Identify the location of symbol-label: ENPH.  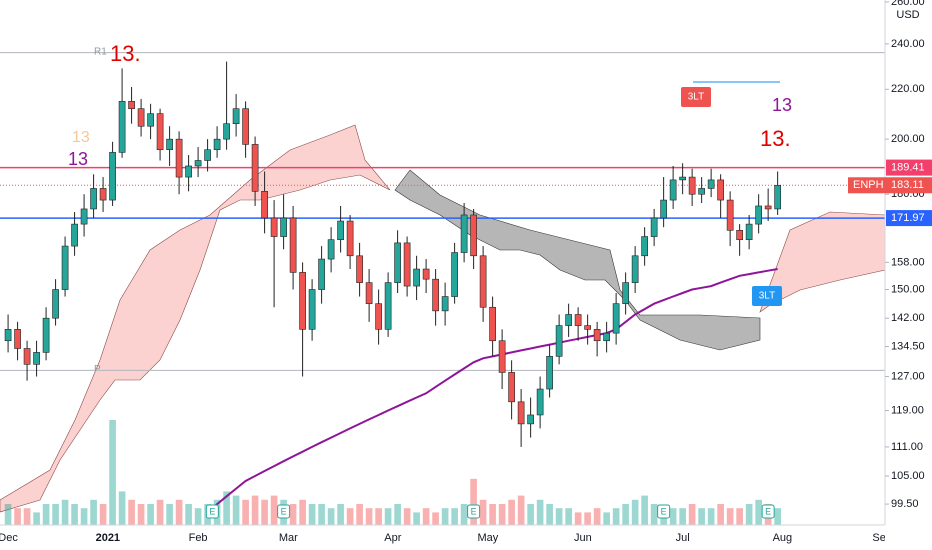
(868, 185).